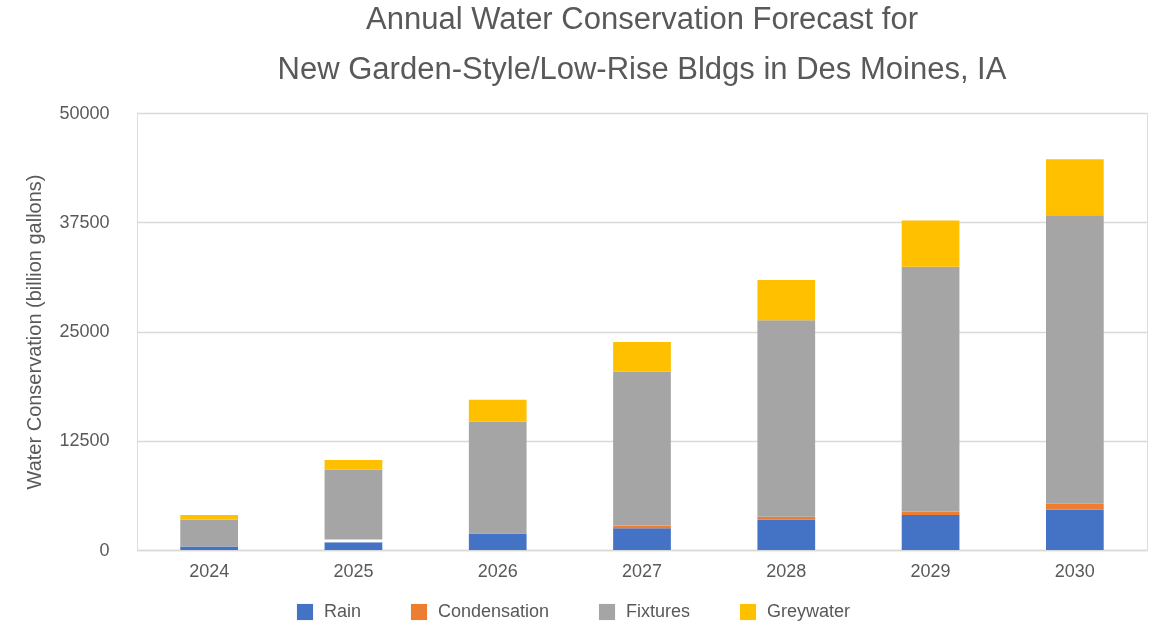 The width and height of the screenshot is (1153, 630). I want to click on legend-label: Fixtures, so click(658, 611).